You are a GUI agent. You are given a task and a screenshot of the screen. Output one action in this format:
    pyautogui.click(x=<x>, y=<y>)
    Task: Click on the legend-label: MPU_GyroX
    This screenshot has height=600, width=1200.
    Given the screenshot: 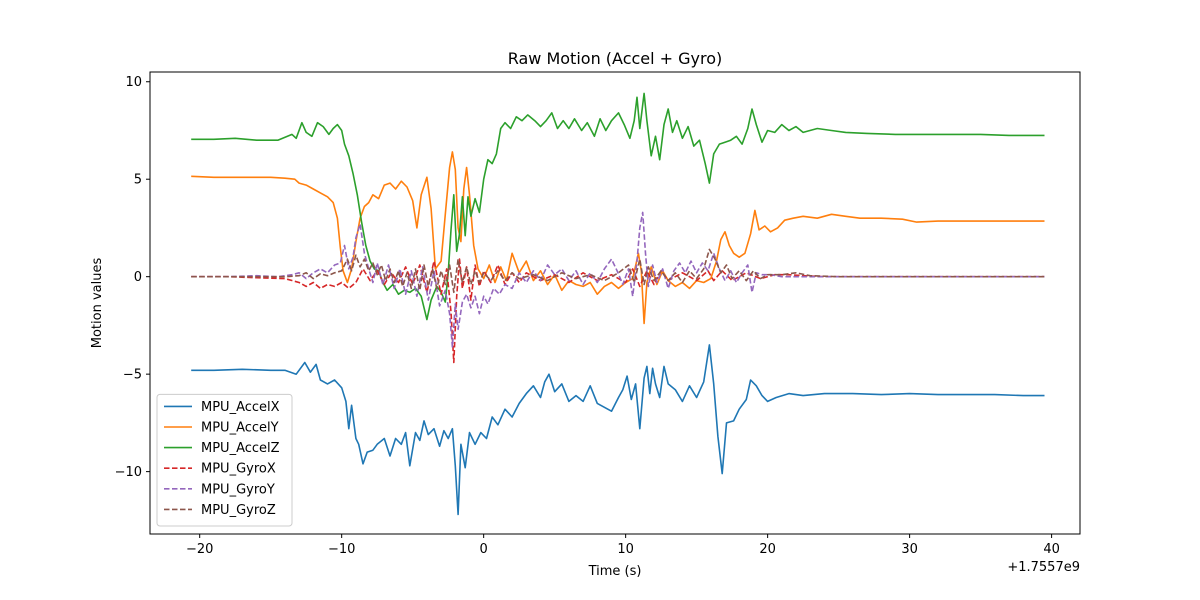 What is the action you would take?
    pyautogui.click(x=238, y=469)
    